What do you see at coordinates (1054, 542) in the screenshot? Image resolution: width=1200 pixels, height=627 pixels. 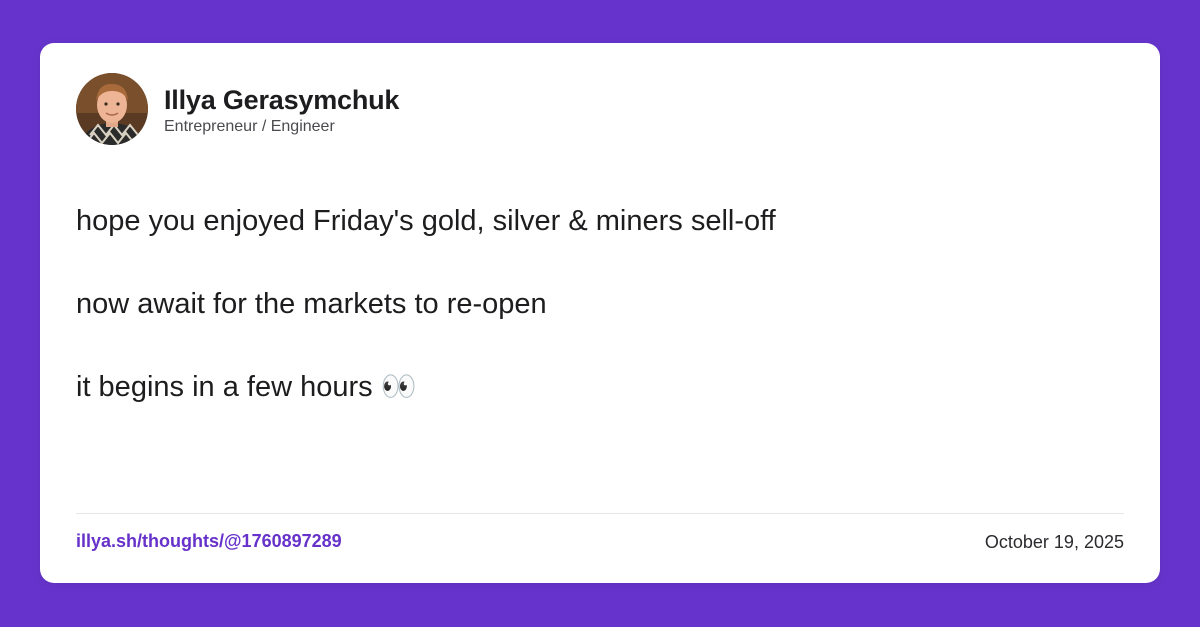 I see `post-date: October 19, 2025` at bounding box center [1054, 542].